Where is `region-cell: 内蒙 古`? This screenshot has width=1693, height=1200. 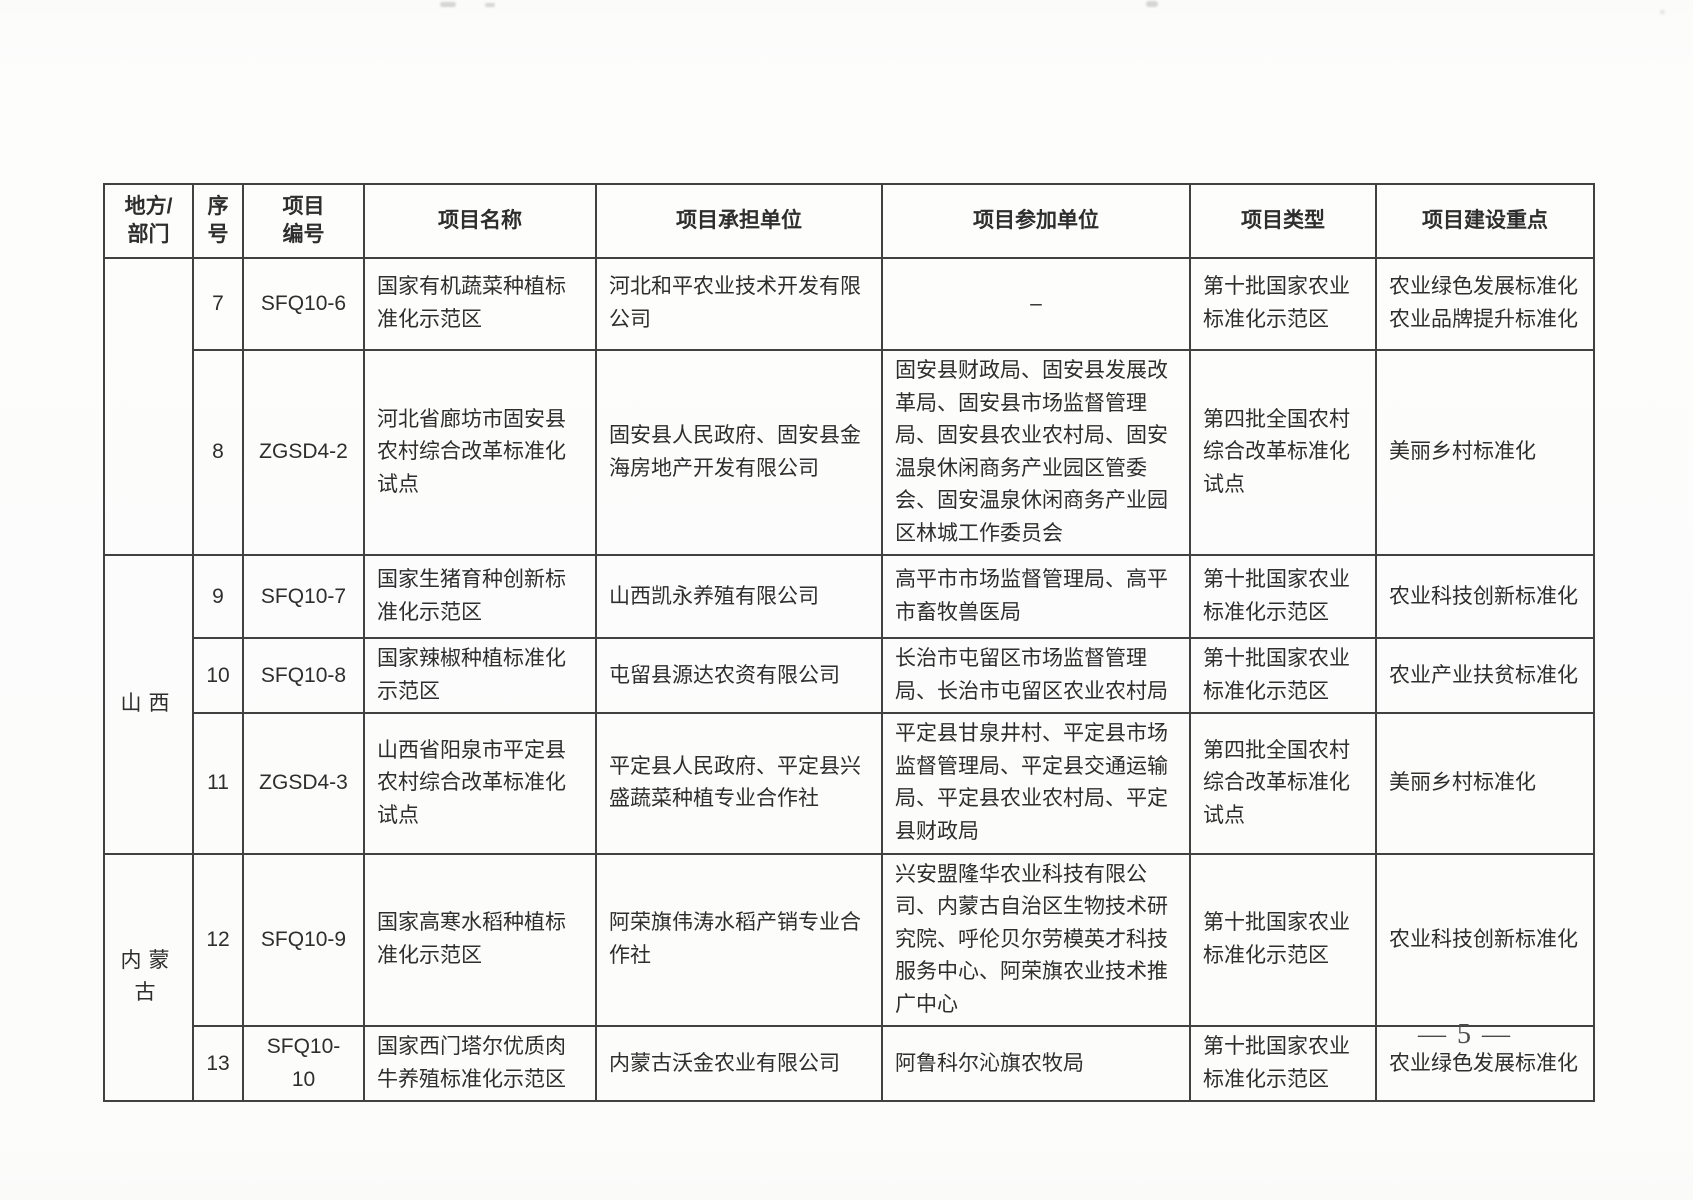 region-cell: 内蒙 古 is located at coordinates (148, 977).